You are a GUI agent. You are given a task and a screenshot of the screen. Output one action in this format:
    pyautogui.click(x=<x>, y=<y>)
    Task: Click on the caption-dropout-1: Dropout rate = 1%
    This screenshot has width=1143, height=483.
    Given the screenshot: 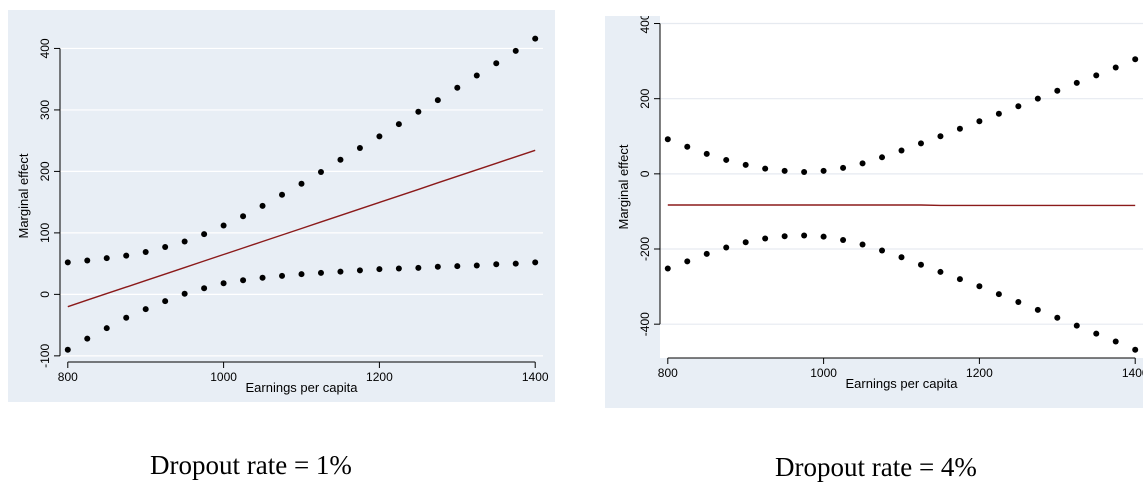 What is the action you would take?
    pyautogui.click(x=251, y=465)
    